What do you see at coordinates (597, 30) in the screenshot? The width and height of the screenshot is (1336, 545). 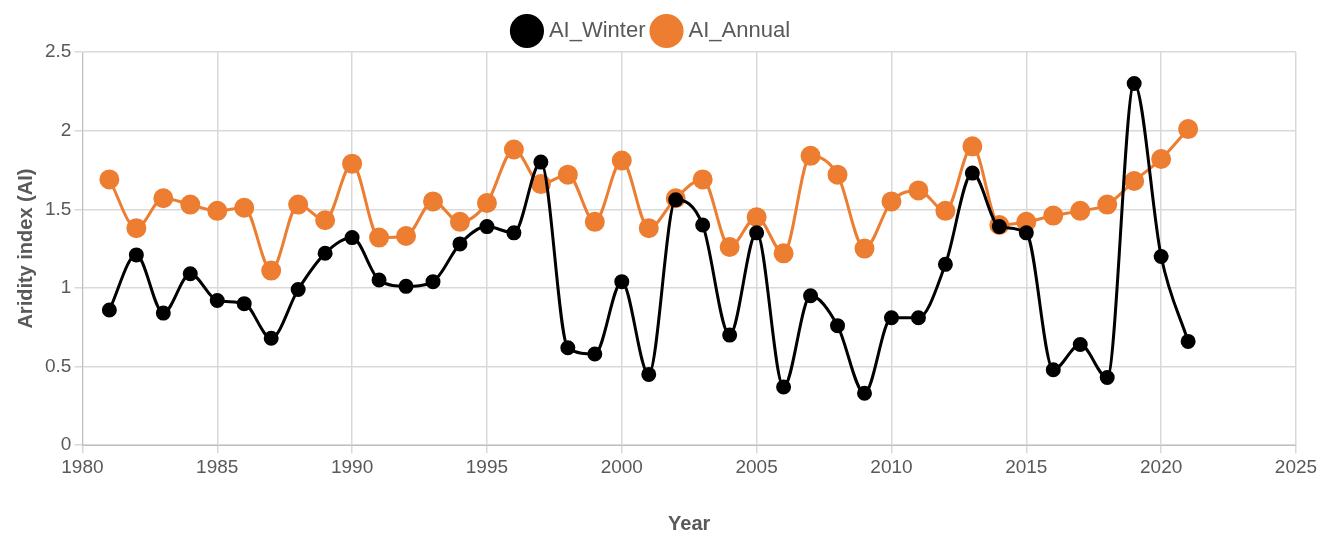 I see `legend-label: AI_Winter` at bounding box center [597, 30].